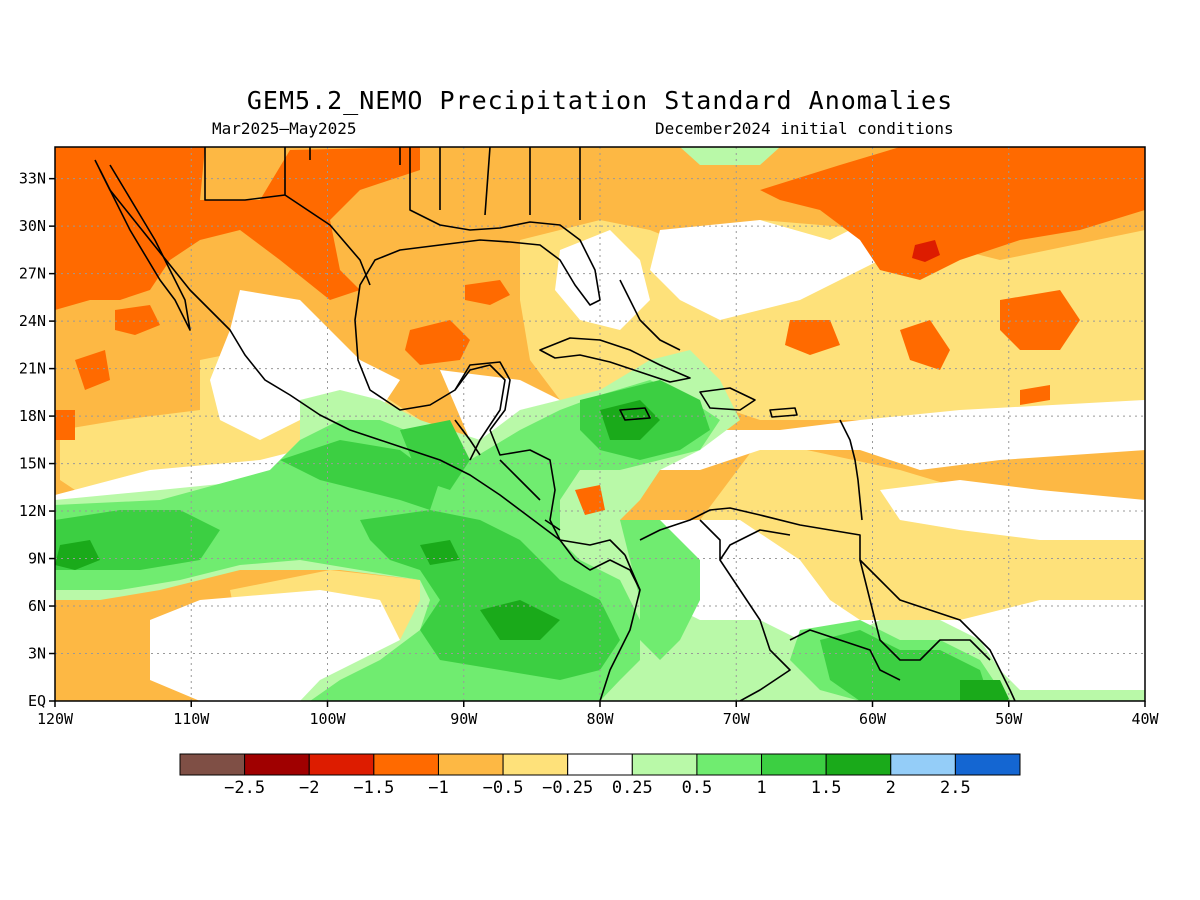 The image size is (1200, 900). I want to click on lat-tick-label: 15N, so click(32, 464).